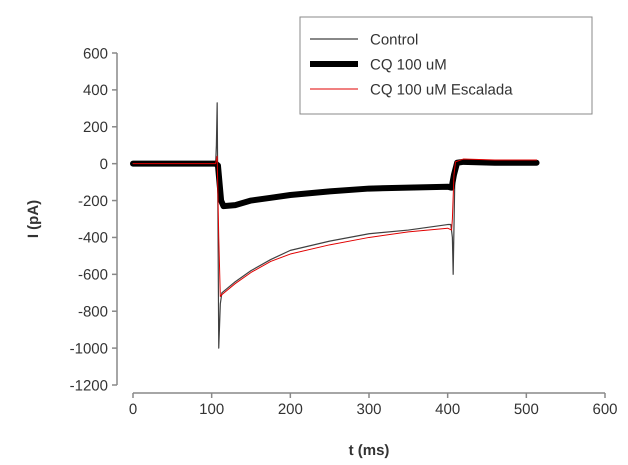  What do you see at coordinates (408, 65) in the screenshot?
I see `legend-label: CQ 100 uM` at bounding box center [408, 65].